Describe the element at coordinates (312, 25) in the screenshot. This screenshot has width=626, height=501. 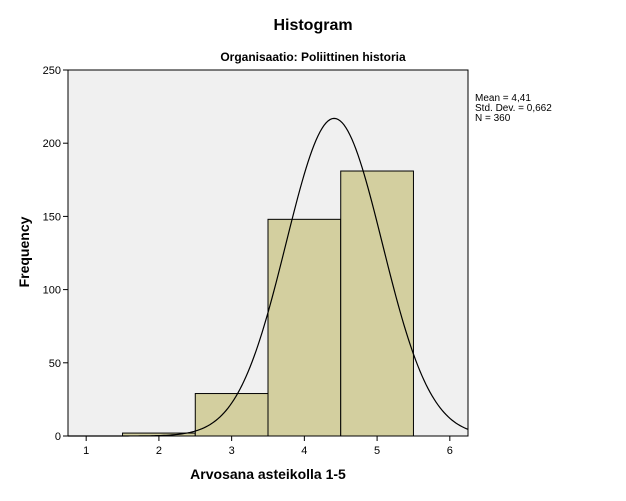
I see `chart-title: Histogram` at that location.